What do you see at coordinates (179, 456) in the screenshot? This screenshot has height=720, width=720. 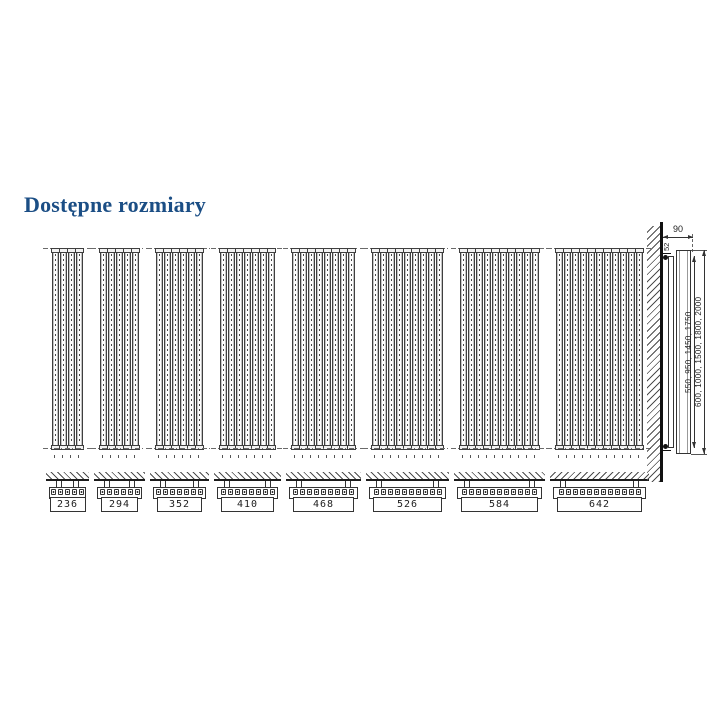 I see `tick-row` at bounding box center [179, 456].